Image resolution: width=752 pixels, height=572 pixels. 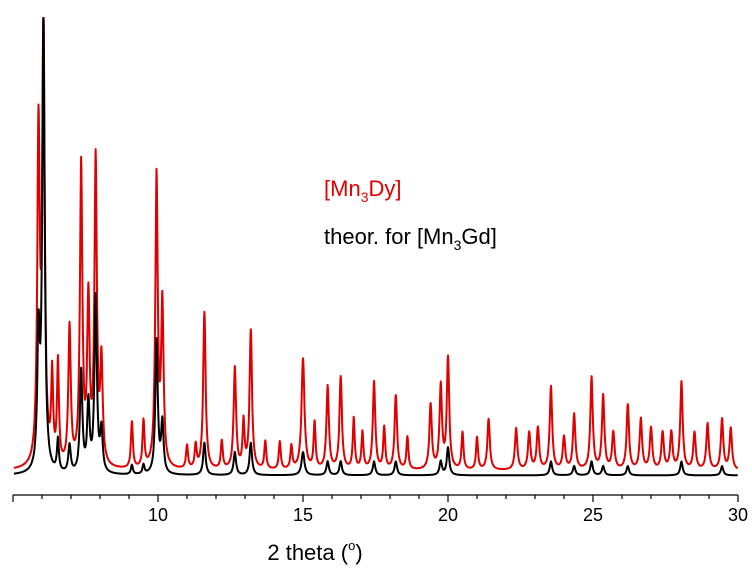 I want to click on legend-series-mn3dy: [Mn3Dy], so click(x=362, y=190).